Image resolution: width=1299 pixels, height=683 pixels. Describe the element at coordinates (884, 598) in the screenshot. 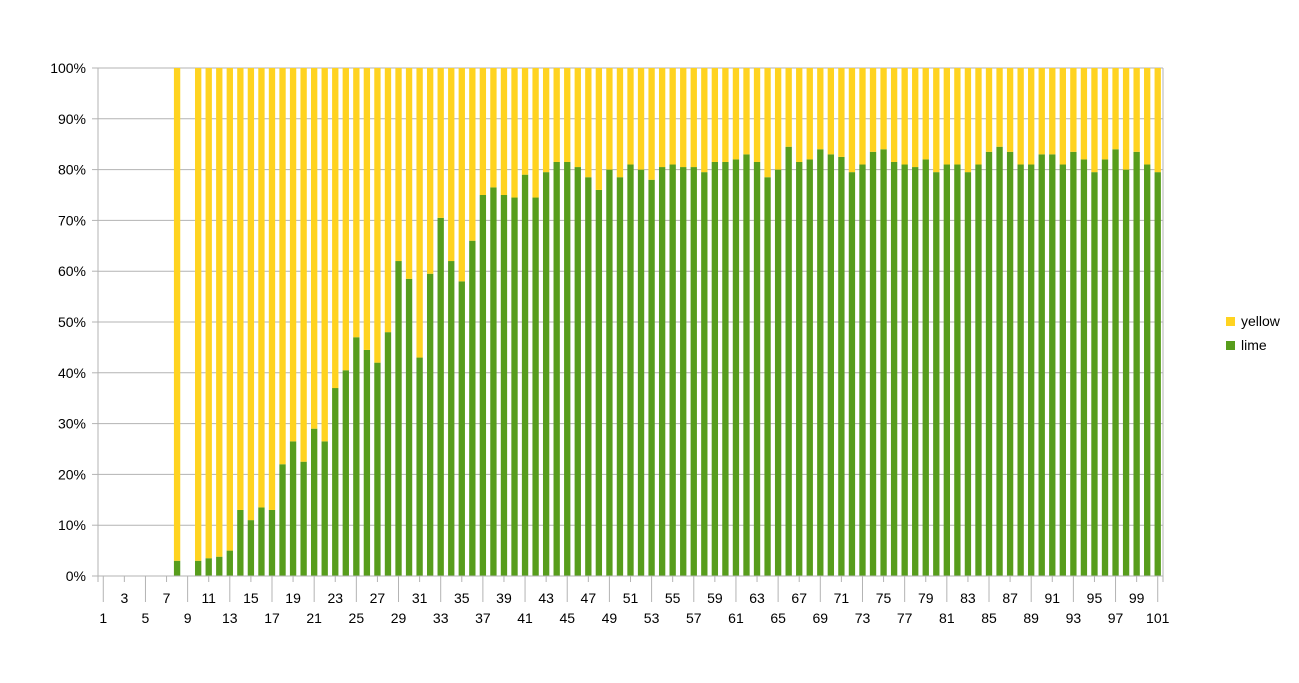

I see `x-tick-label: 75` at that location.